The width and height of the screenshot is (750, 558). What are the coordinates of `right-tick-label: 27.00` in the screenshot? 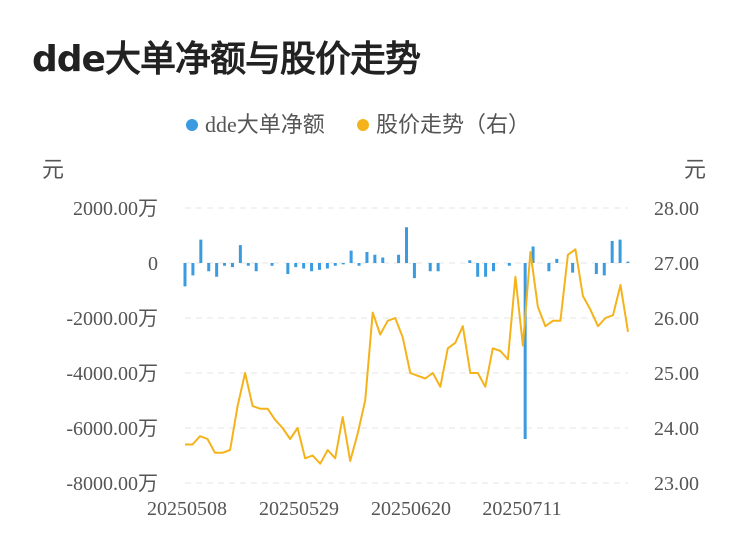 It's located at (676, 264).